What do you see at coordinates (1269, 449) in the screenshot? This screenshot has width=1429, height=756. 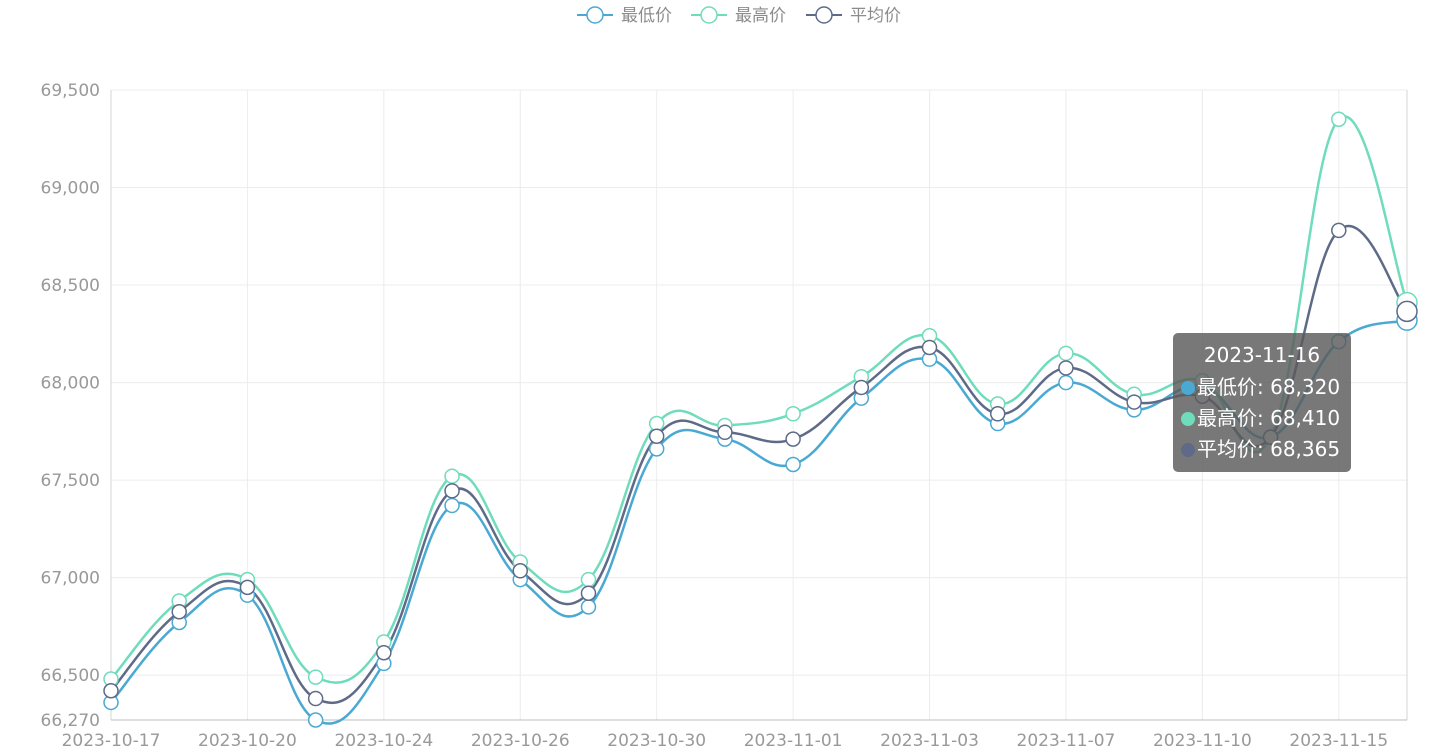 I see `tooltip-avg-text: 平均价: 68,365` at bounding box center [1269, 449].